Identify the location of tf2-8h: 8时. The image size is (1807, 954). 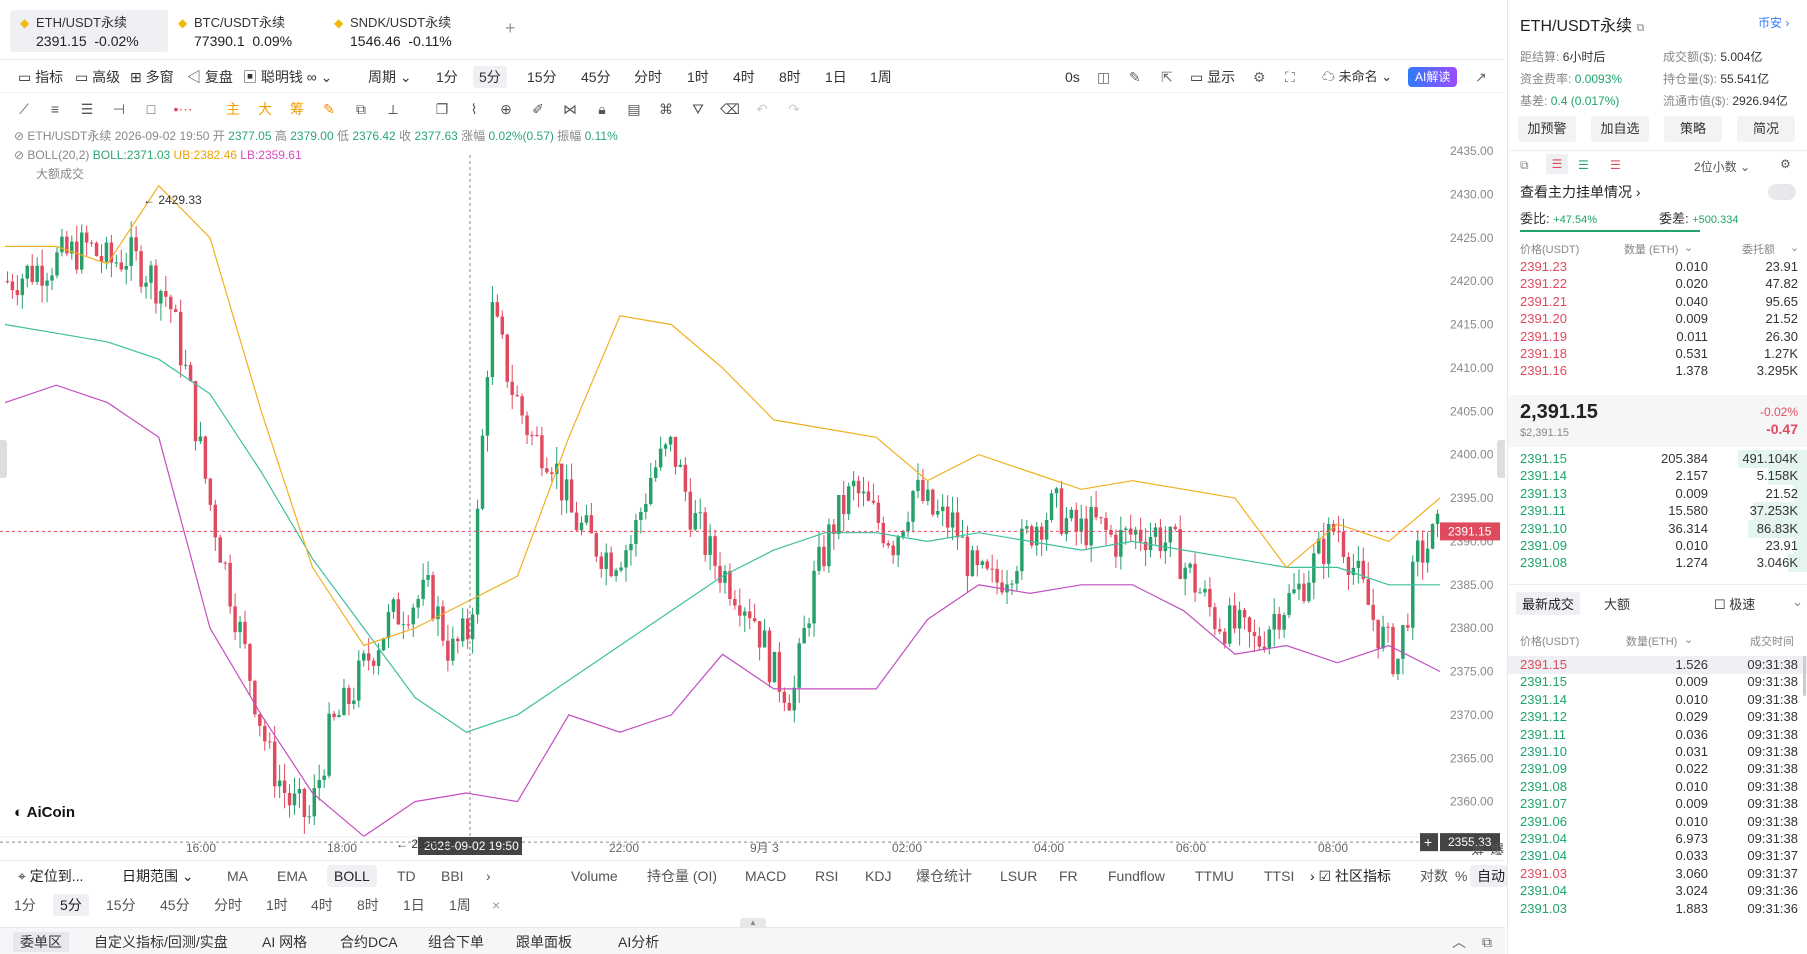
(368, 905).